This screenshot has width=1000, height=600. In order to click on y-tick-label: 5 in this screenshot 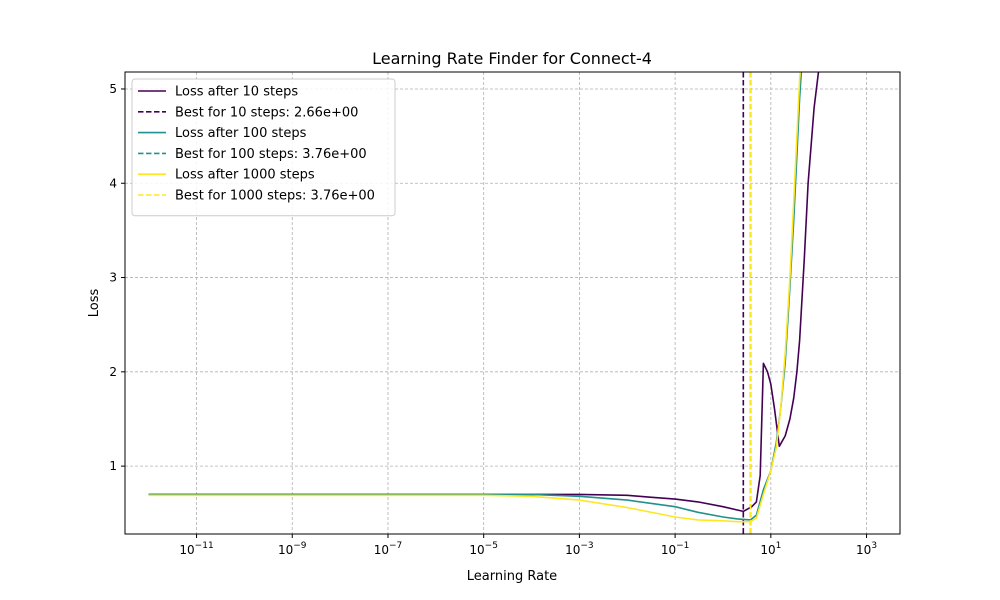, I will do `click(113, 89)`.